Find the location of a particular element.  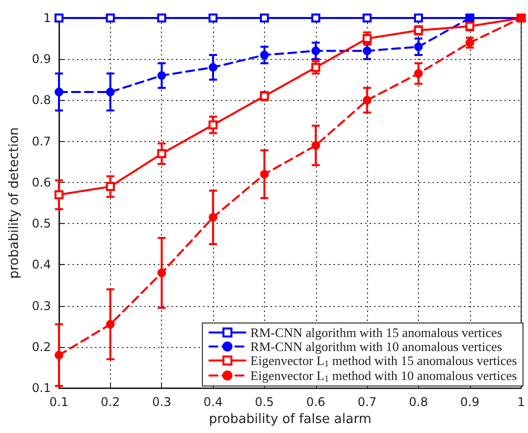

x-tick-label: 0.4 is located at coordinates (213, 402).